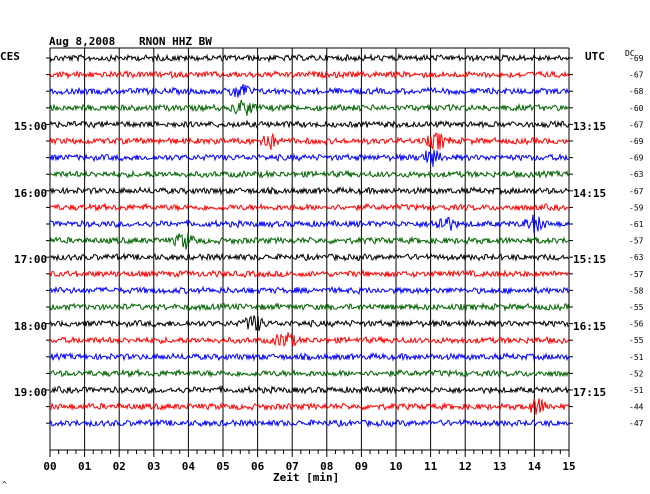  What do you see at coordinates (395, 466) in the screenshot?
I see `x-tick-label: 10` at bounding box center [395, 466].